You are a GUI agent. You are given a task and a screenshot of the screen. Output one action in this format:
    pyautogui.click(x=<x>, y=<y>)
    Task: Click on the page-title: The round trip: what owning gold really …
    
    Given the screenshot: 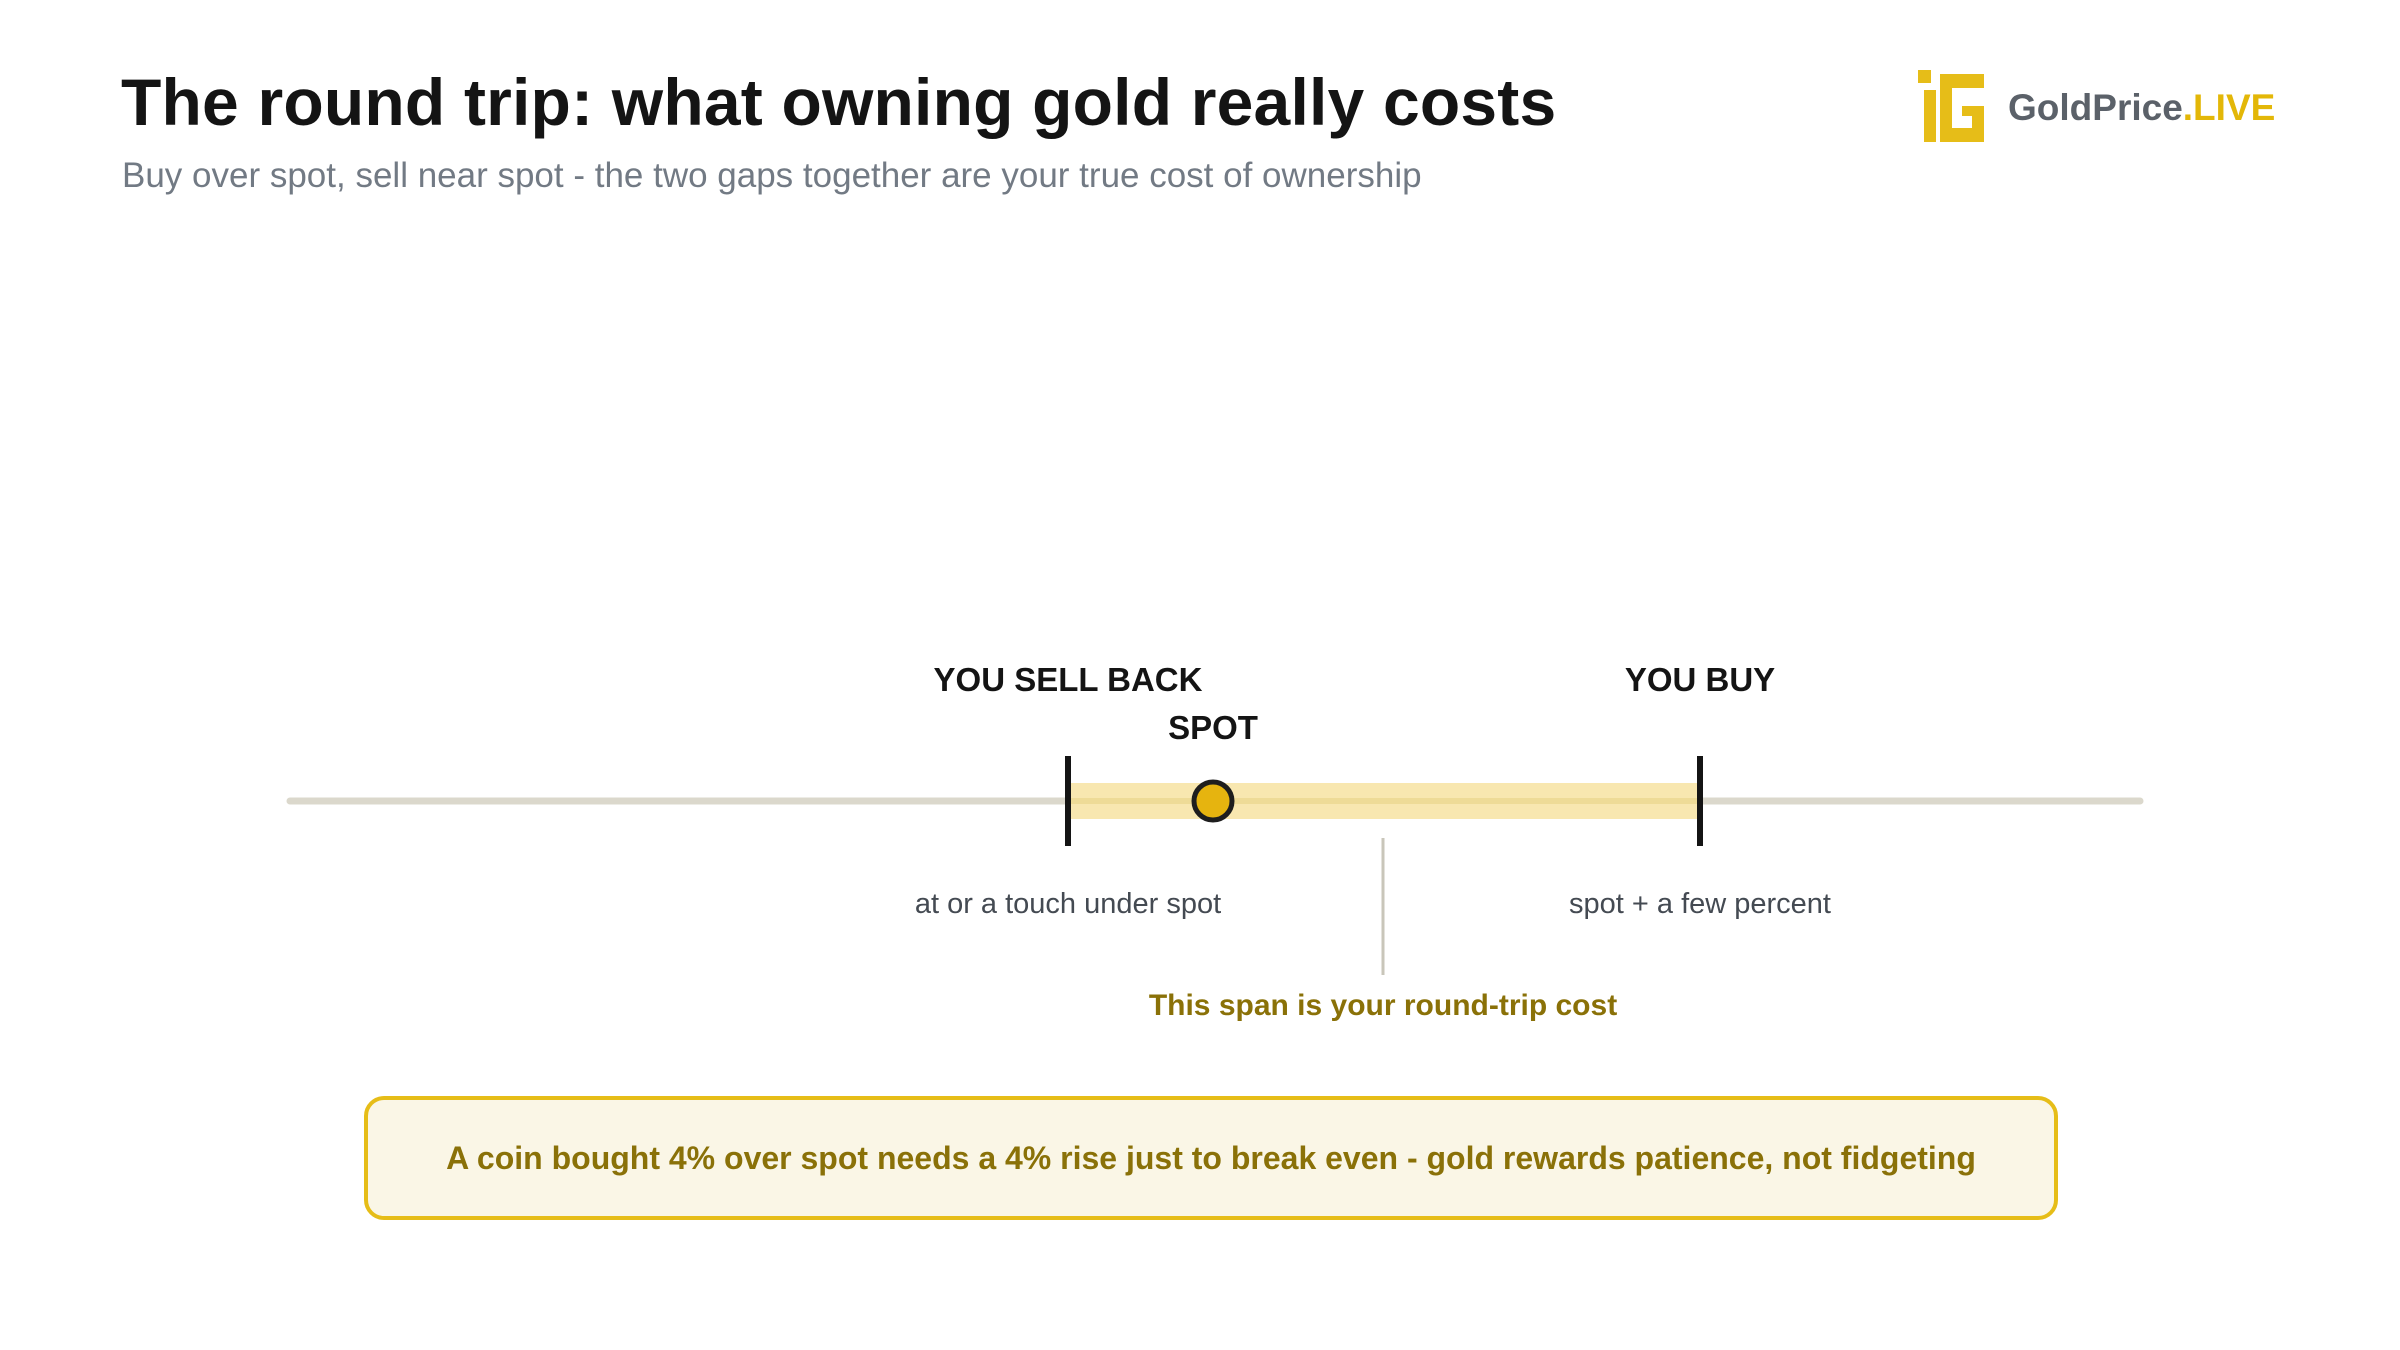 What is the action you would take?
    pyautogui.click(x=839, y=102)
    